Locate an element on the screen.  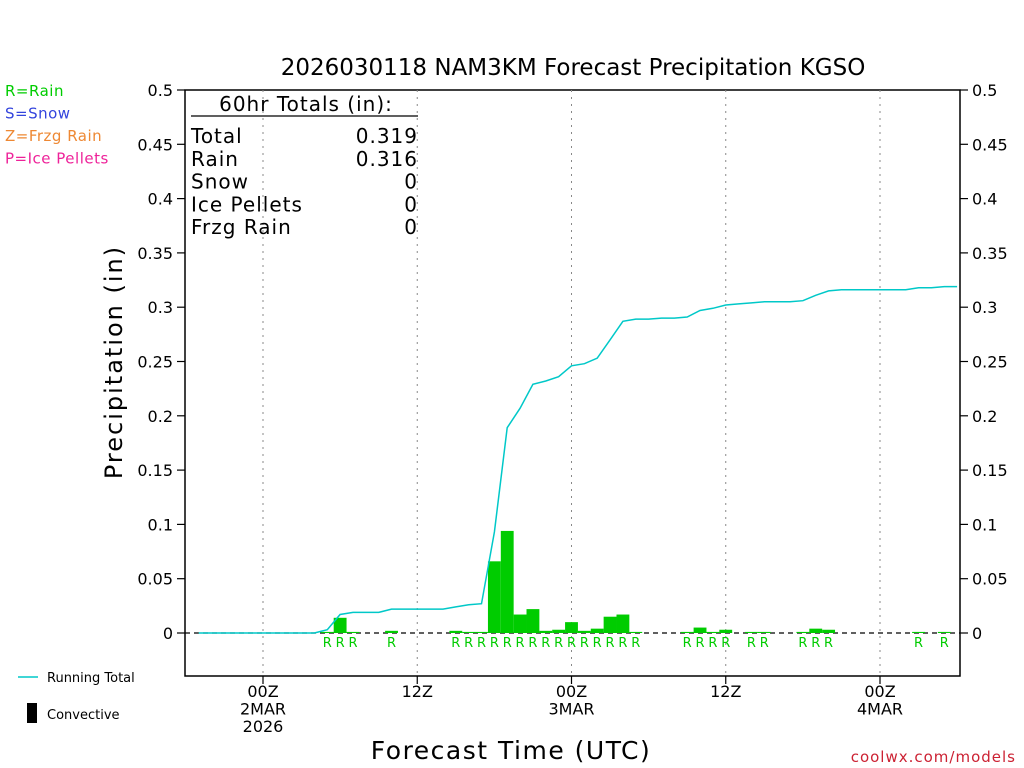
totals-label: Ice Pellets is located at coordinates (247, 204).